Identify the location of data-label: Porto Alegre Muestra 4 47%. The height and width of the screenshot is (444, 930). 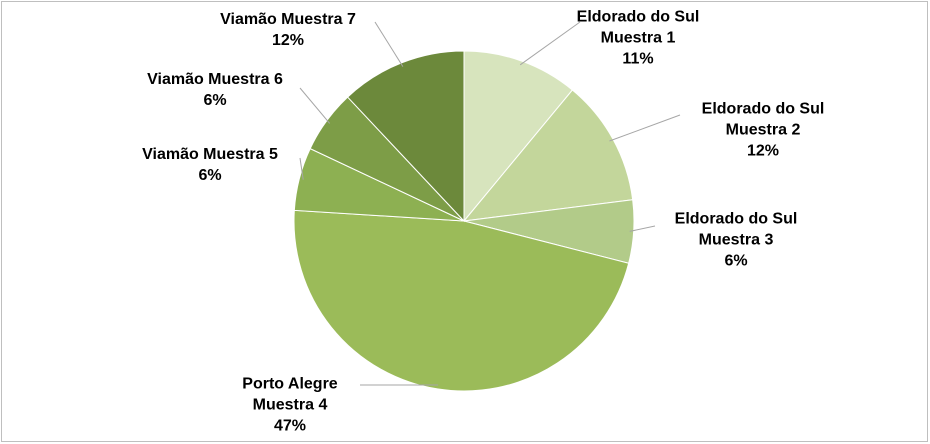
(290, 405).